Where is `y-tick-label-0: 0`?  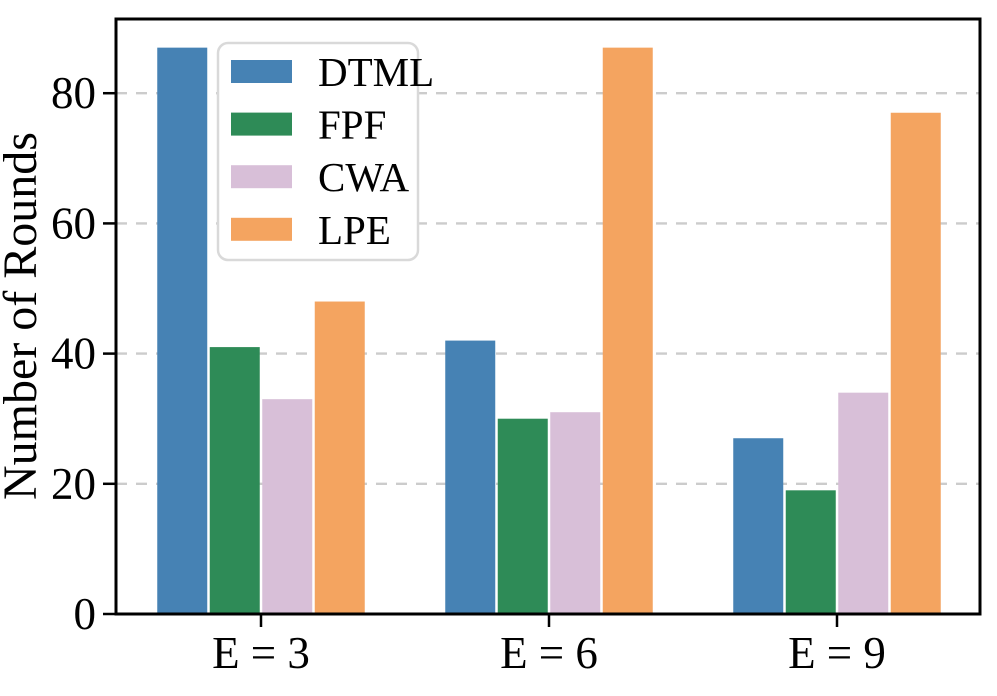 y-tick-label-0: 0 is located at coordinates (85, 614).